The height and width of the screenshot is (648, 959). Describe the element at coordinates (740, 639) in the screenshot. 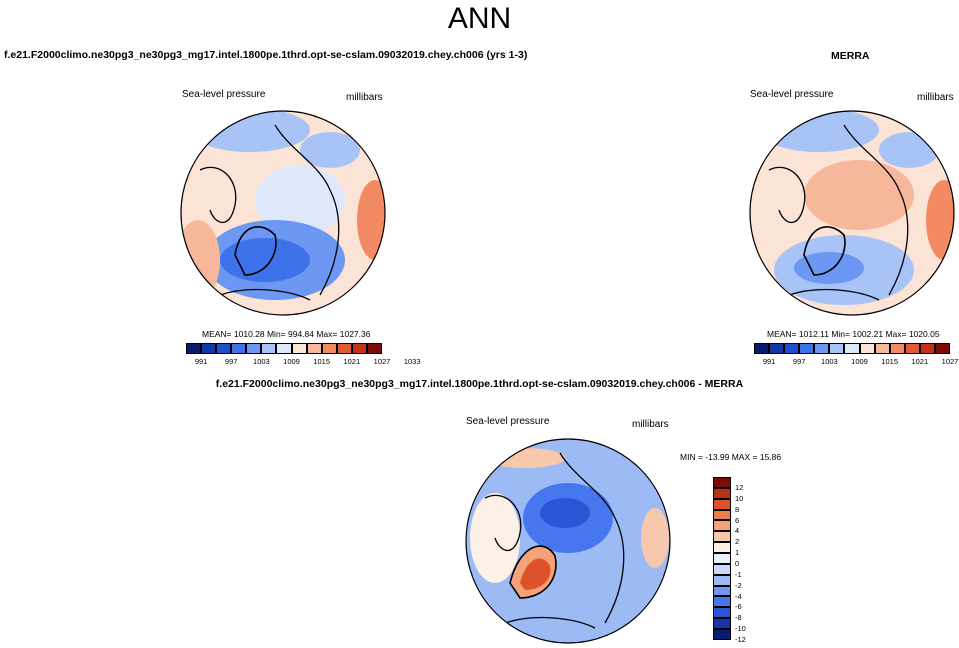

I see `colorbar-tick-label: -12` at that location.